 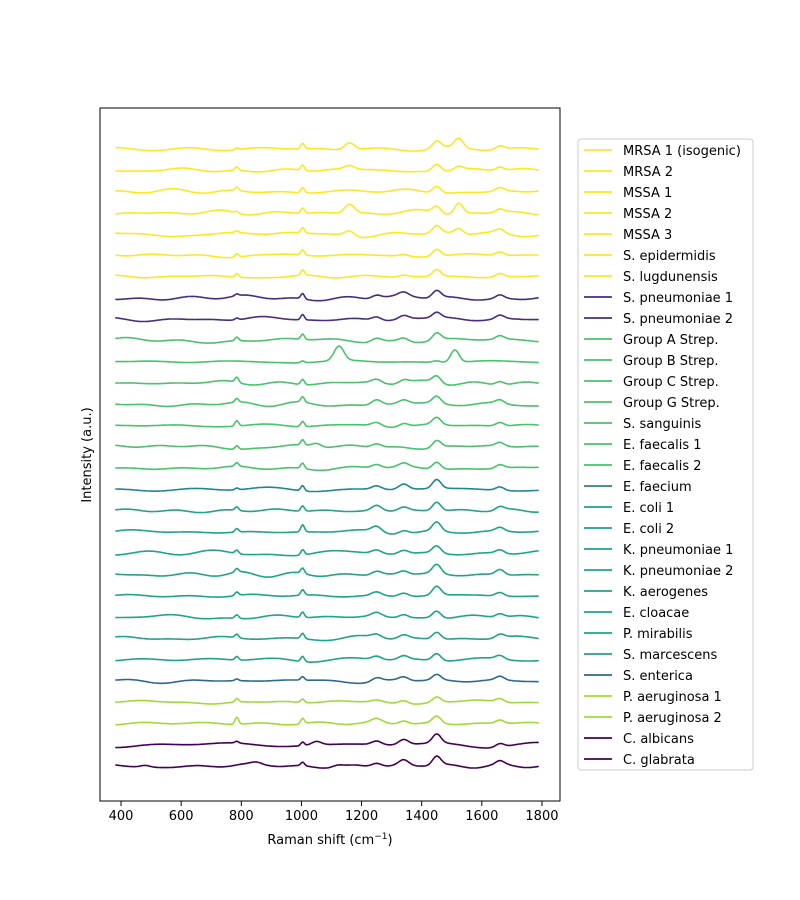 What do you see at coordinates (541, 816) in the screenshot?
I see `x-tick-label: 1800` at bounding box center [541, 816].